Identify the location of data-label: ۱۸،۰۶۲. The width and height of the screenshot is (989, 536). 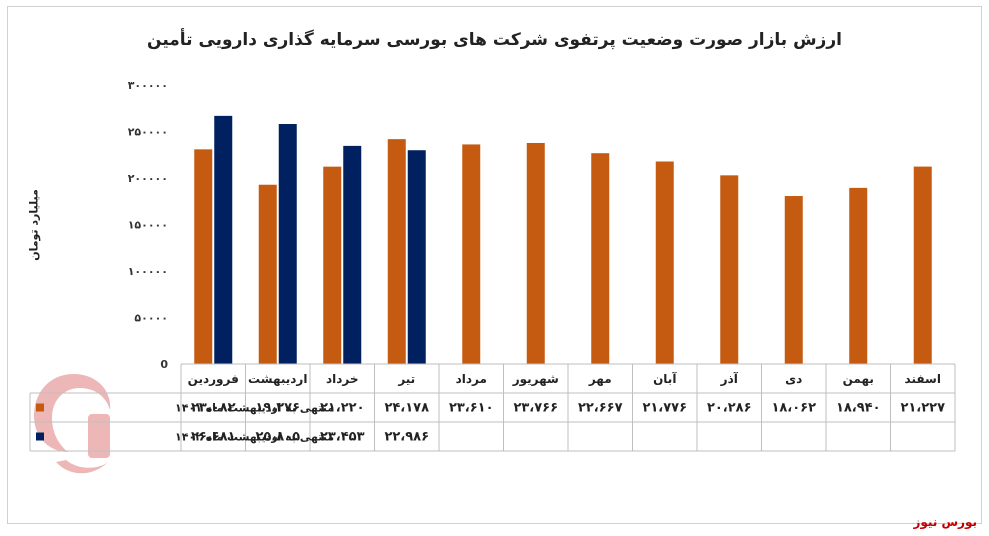
(793, 408).